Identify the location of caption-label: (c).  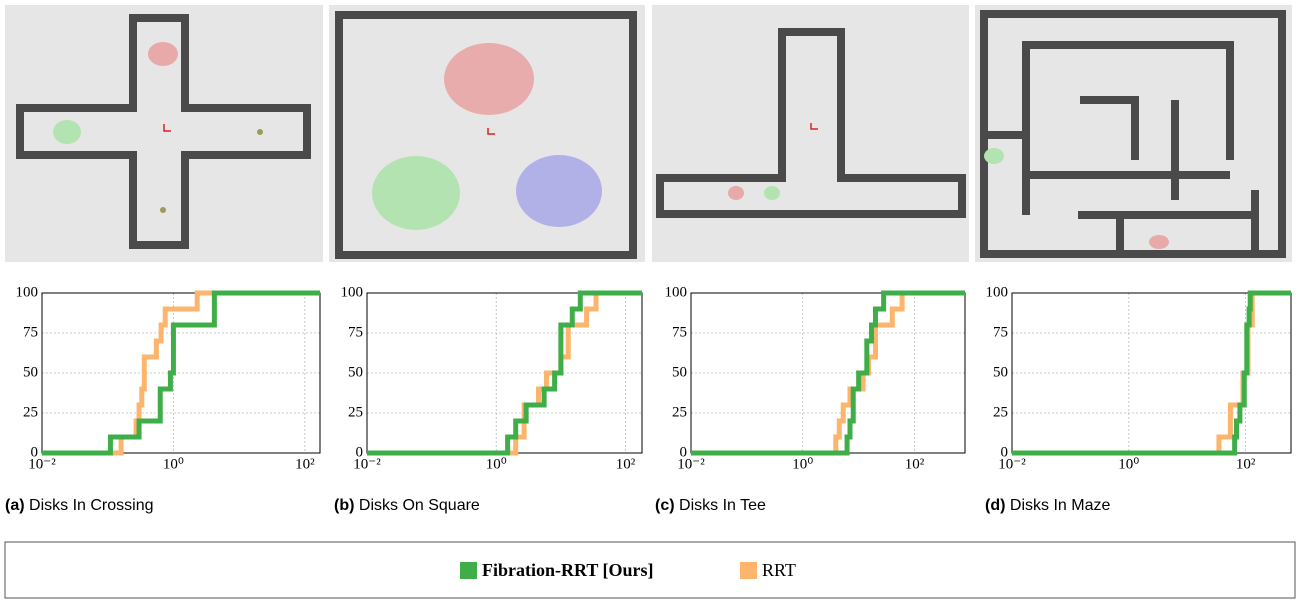
(665, 505).